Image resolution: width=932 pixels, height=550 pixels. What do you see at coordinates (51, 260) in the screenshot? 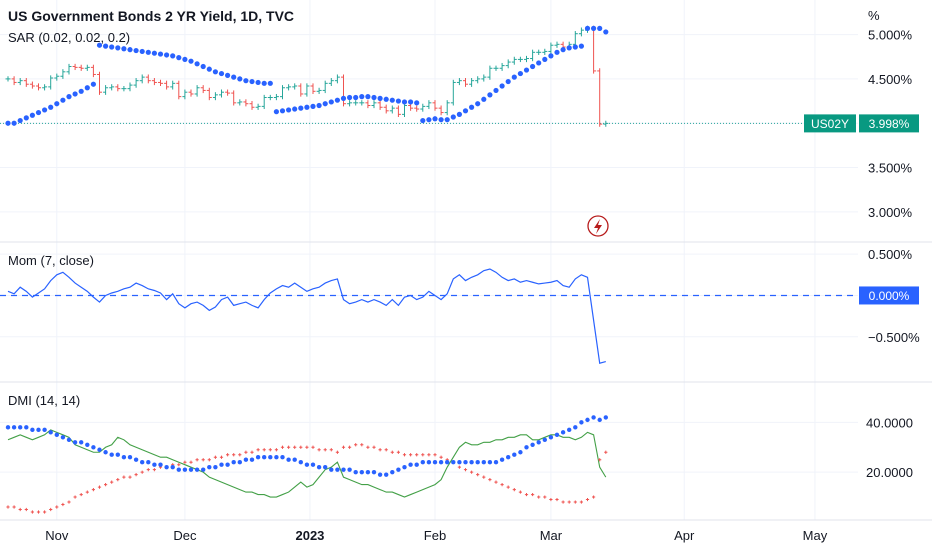
I see `momentum-indicator-label: Mom (7, close)` at bounding box center [51, 260].